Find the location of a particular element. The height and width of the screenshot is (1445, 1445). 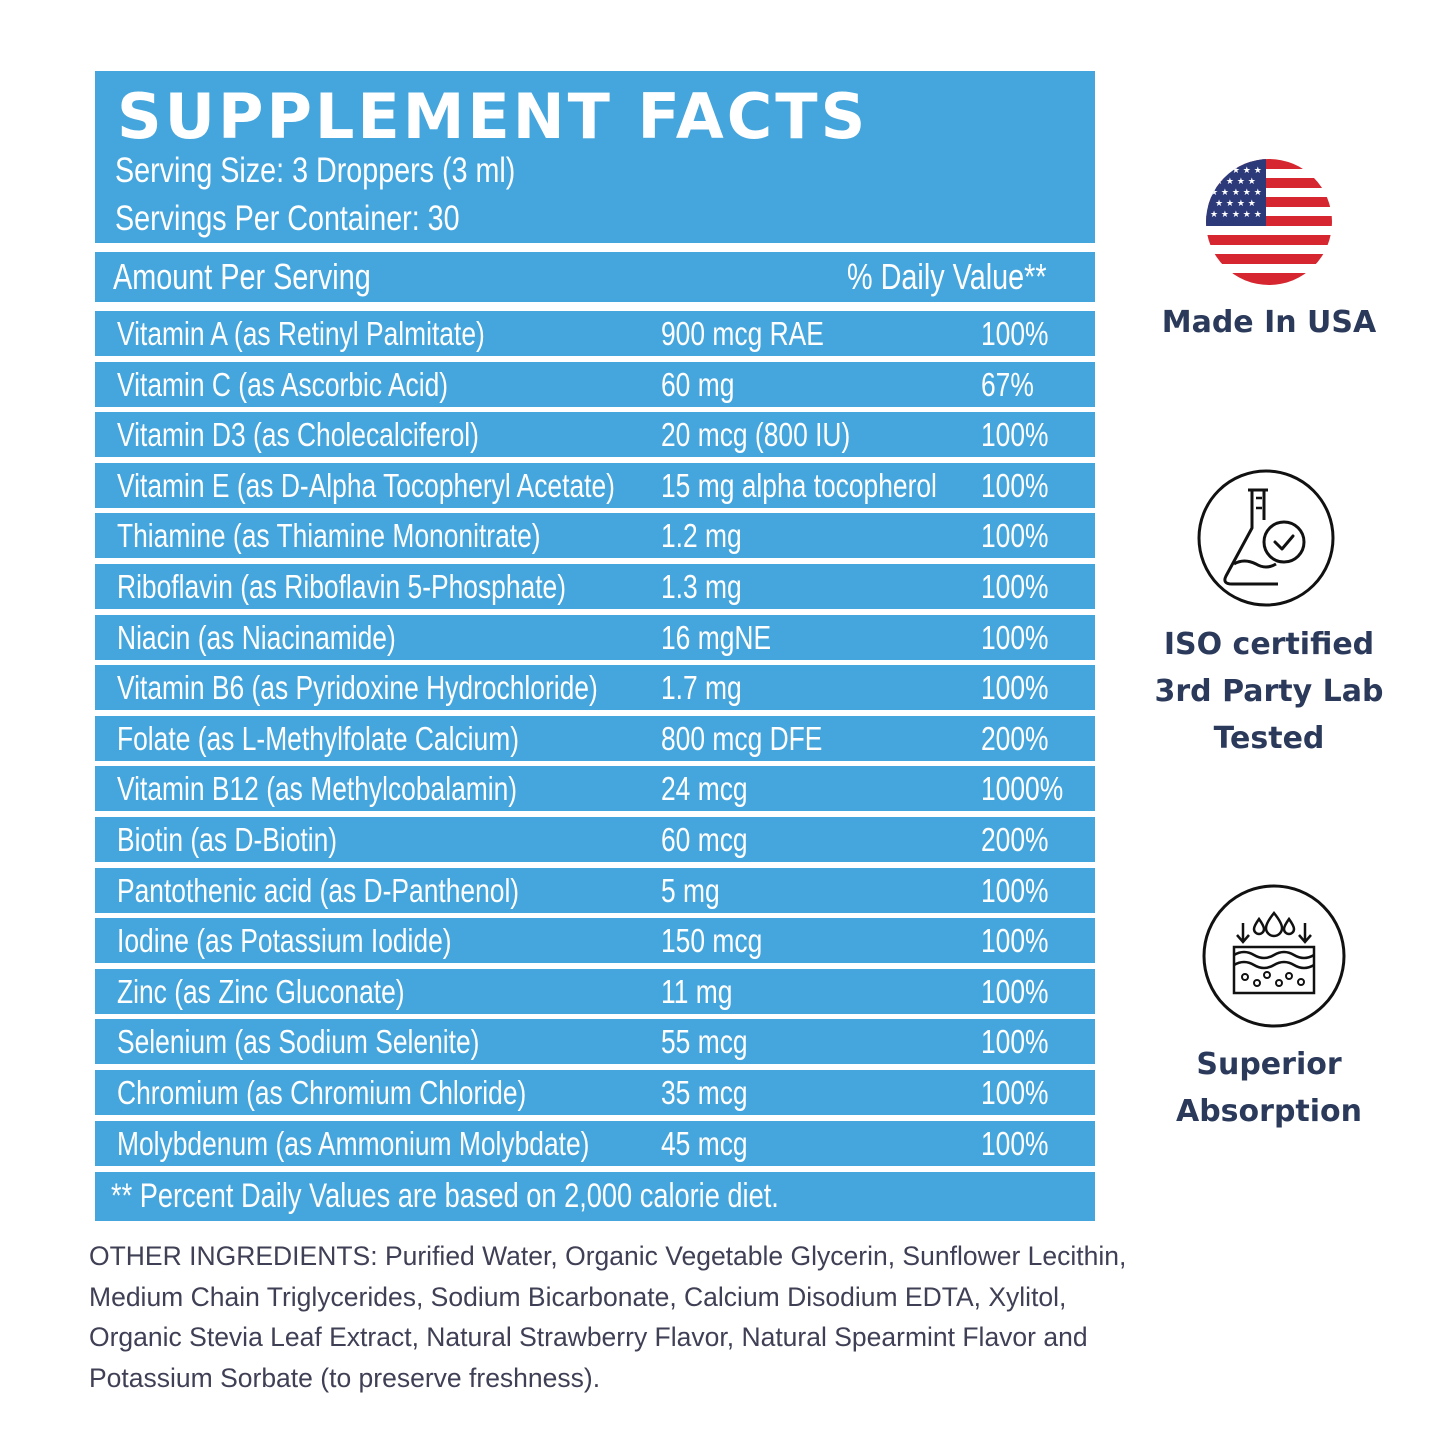

nutrient-name: Vitamin D3 (as Cholecalciferol) is located at coordinates (298, 435).